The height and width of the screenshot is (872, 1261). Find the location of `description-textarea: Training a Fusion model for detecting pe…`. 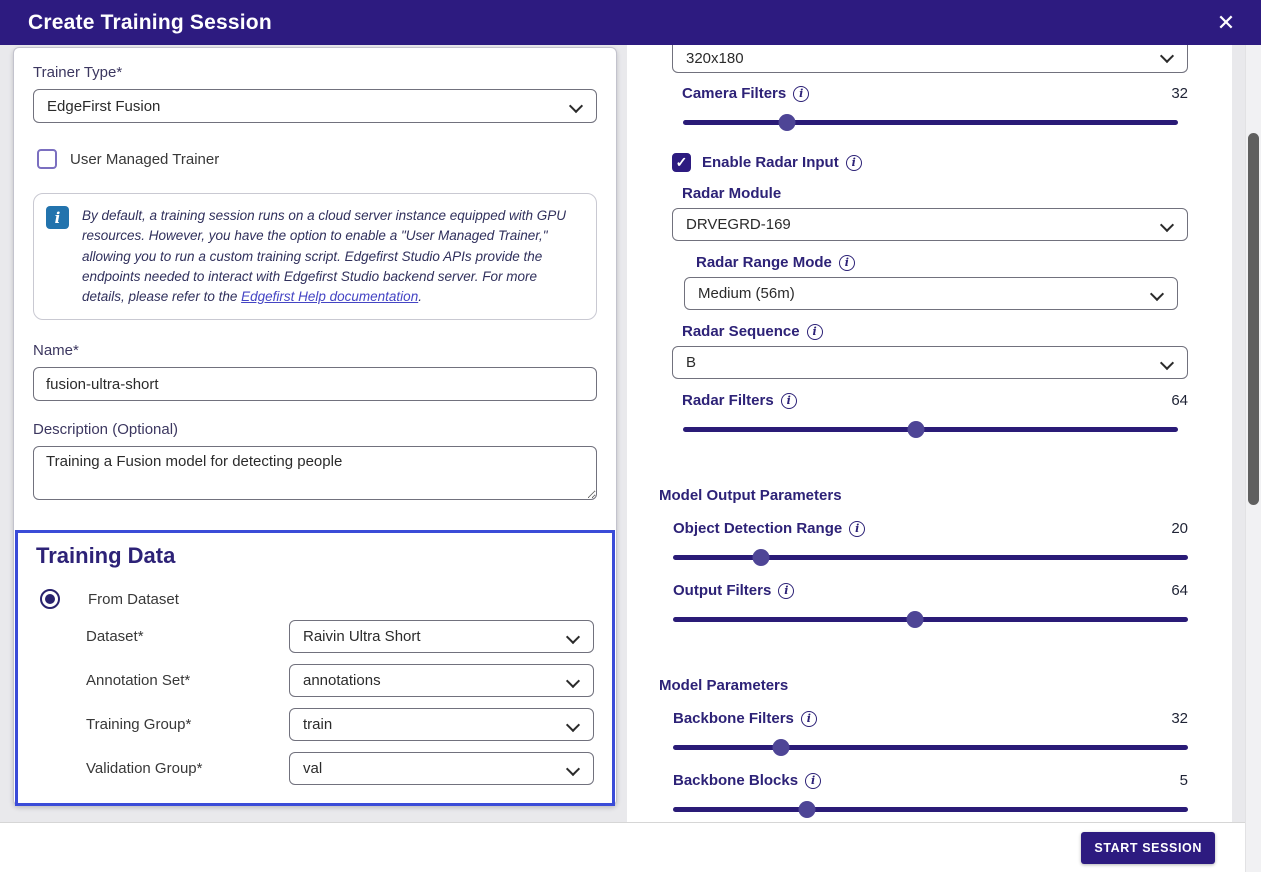

description-textarea: Training a Fusion model for detecting pe… is located at coordinates (315, 473).